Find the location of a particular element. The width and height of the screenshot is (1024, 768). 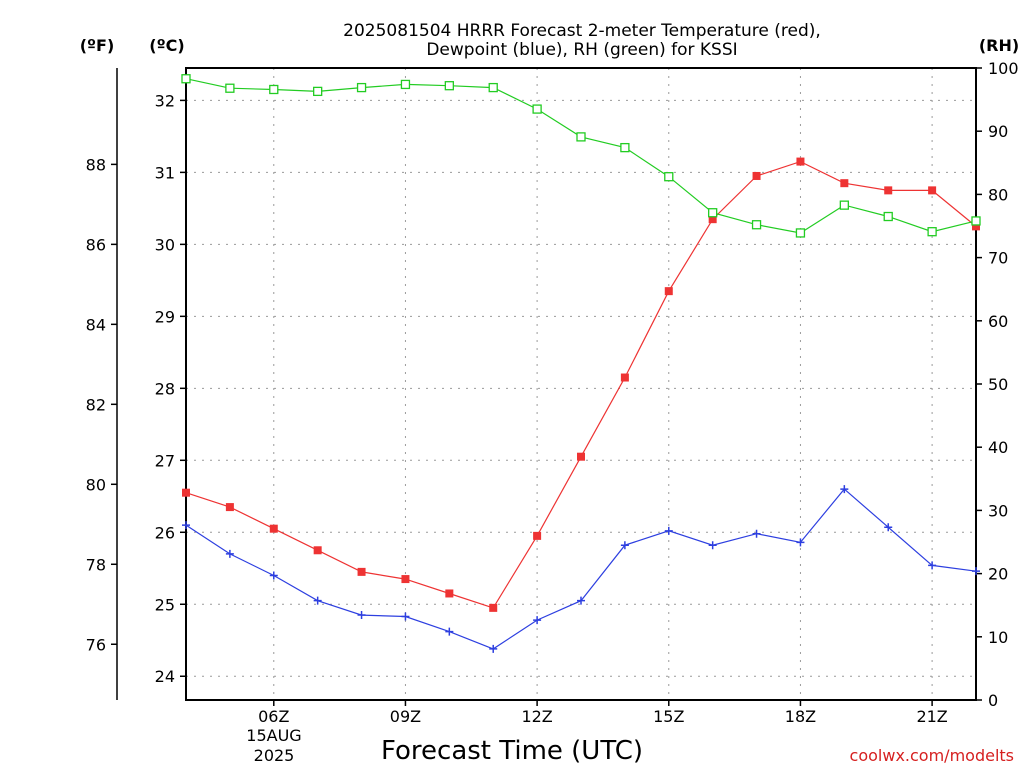

rh-tick-label: 40 is located at coordinates (998, 447).